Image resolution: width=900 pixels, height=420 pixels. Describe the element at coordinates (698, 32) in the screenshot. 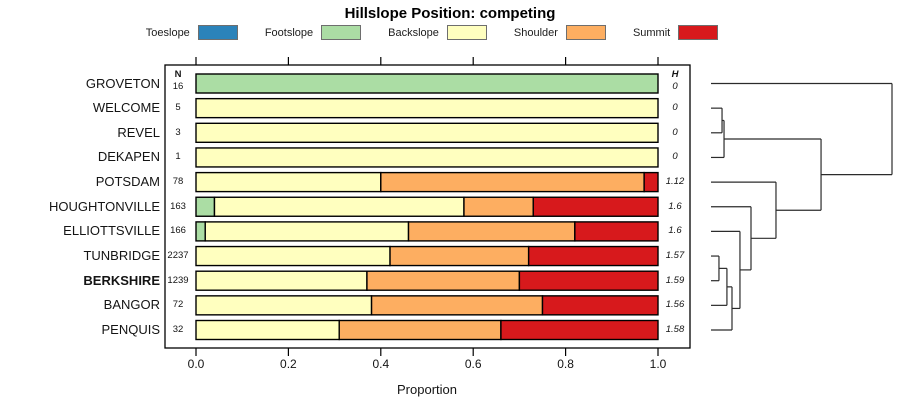

I see `legend-swatch-summit` at that location.